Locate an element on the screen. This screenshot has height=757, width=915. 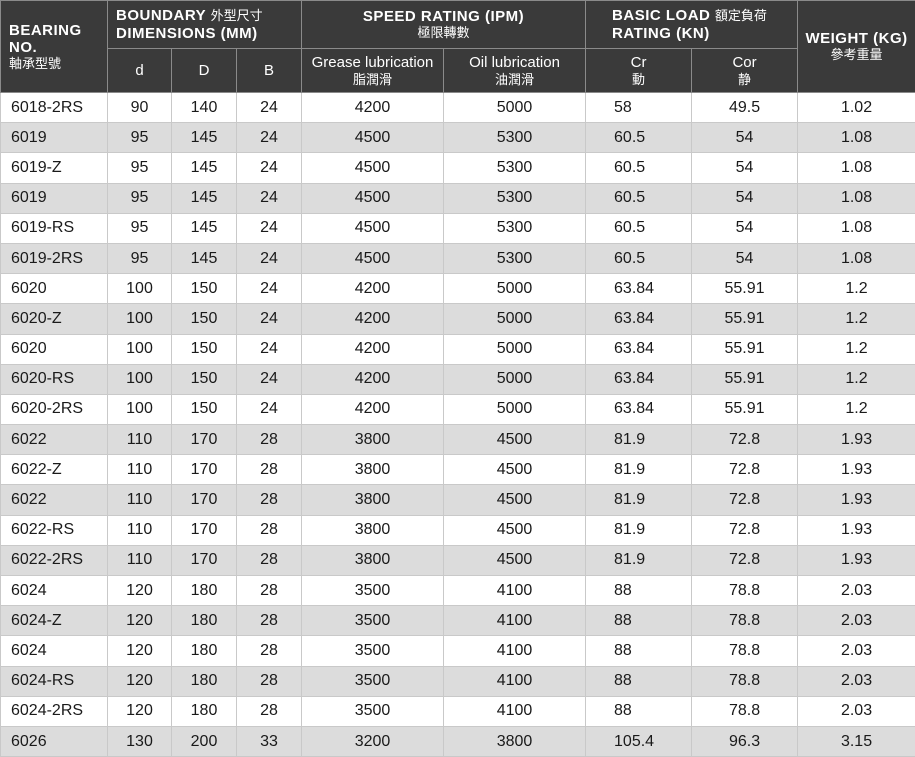
cor-header: Cor 静 is located at coordinates (745, 70).